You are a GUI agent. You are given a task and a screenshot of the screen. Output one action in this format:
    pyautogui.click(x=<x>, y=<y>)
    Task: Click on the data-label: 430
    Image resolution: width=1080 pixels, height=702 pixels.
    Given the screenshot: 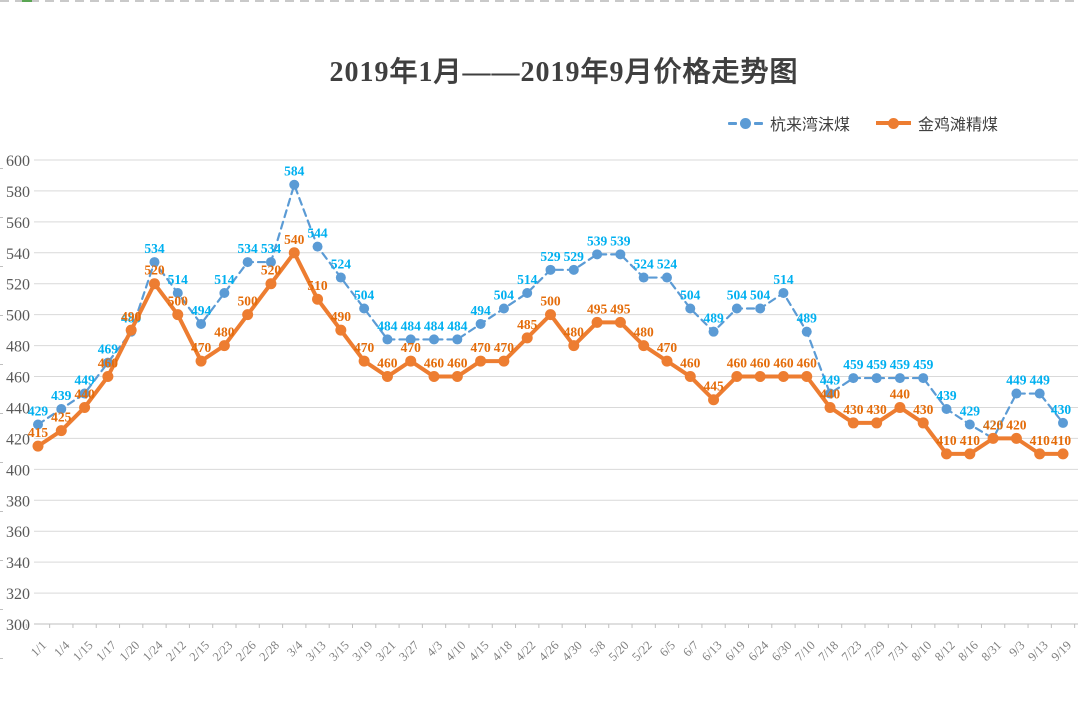 What is the action you would take?
    pyautogui.click(x=923, y=409)
    